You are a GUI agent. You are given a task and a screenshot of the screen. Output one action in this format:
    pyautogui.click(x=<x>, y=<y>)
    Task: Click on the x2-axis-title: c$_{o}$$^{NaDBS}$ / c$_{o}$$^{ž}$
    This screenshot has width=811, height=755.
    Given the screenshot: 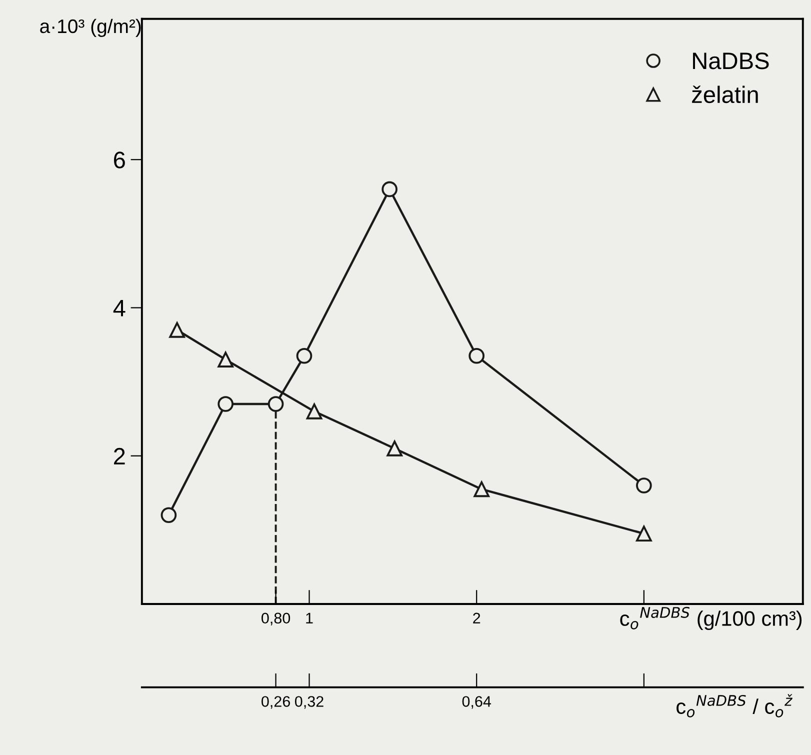 What is the action you would take?
    pyautogui.click(x=734, y=706)
    